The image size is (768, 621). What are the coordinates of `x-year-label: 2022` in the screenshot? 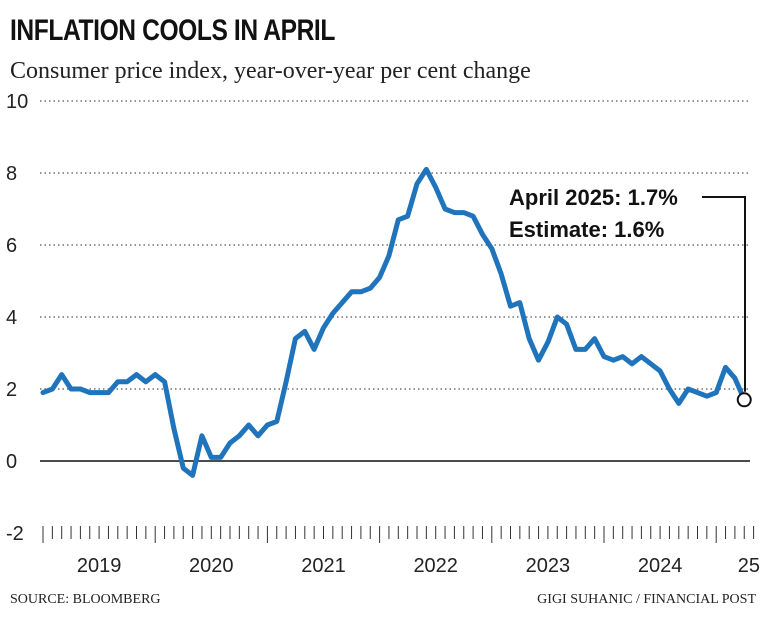 It's located at (435, 566).